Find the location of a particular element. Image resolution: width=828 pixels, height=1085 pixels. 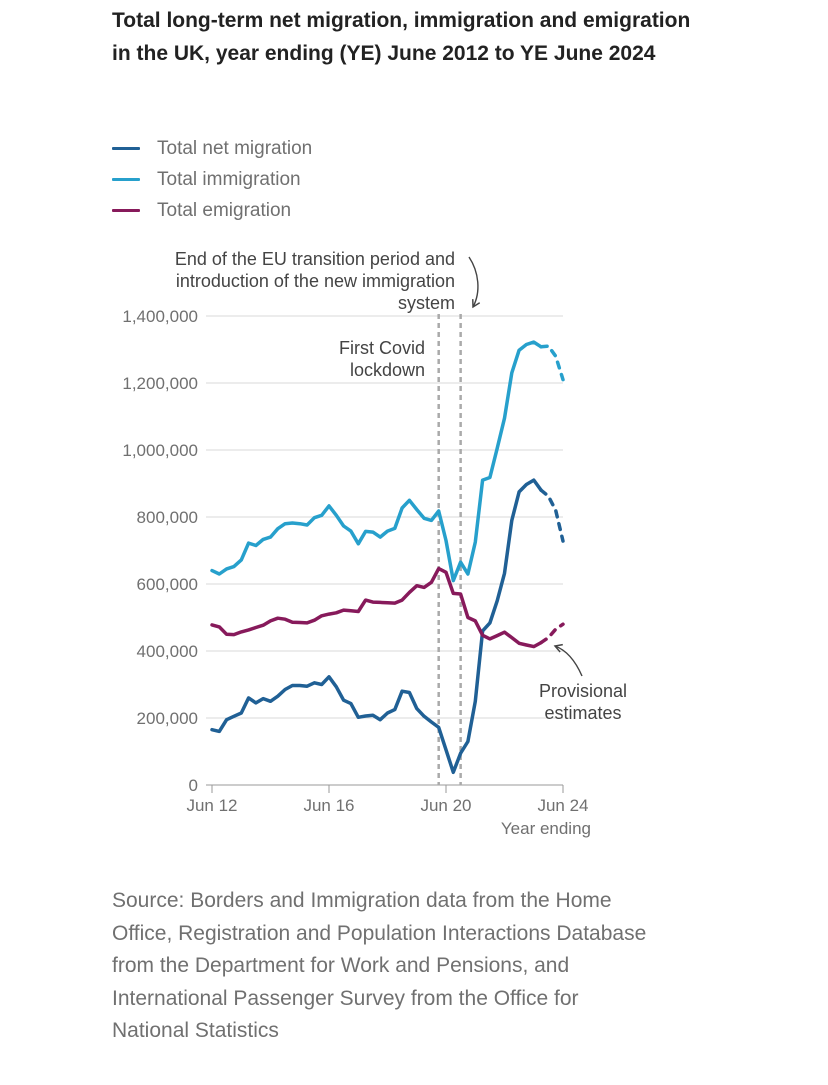

legend-label-immigration: Total immigration is located at coordinates (229, 179).